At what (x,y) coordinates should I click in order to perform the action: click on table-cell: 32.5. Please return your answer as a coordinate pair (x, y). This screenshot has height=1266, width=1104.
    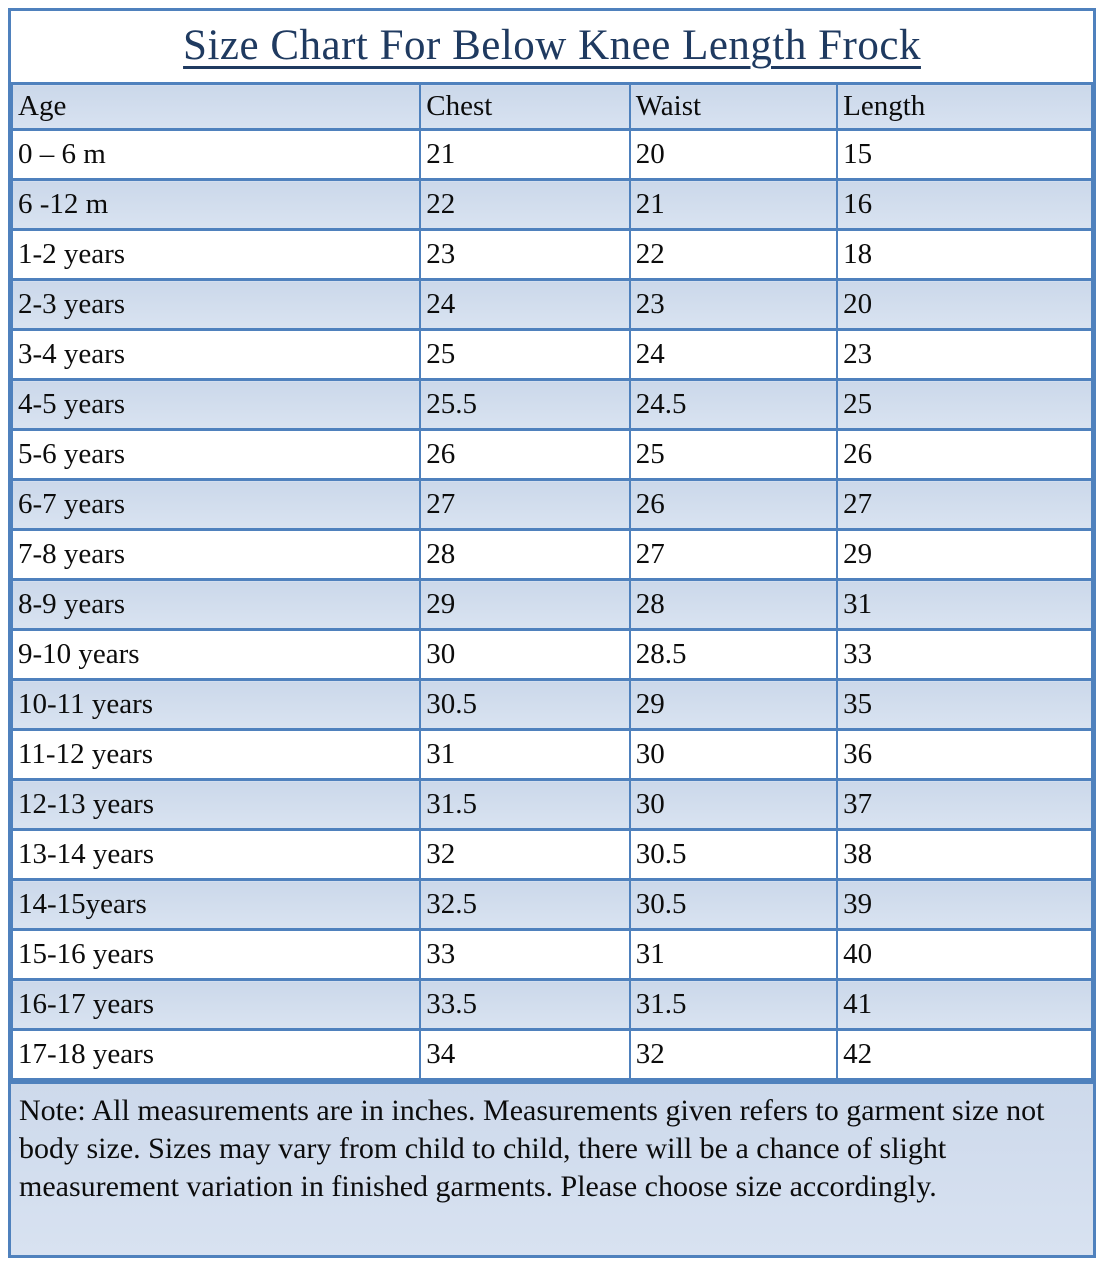
    Looking at the image, I should click on (525, 904).